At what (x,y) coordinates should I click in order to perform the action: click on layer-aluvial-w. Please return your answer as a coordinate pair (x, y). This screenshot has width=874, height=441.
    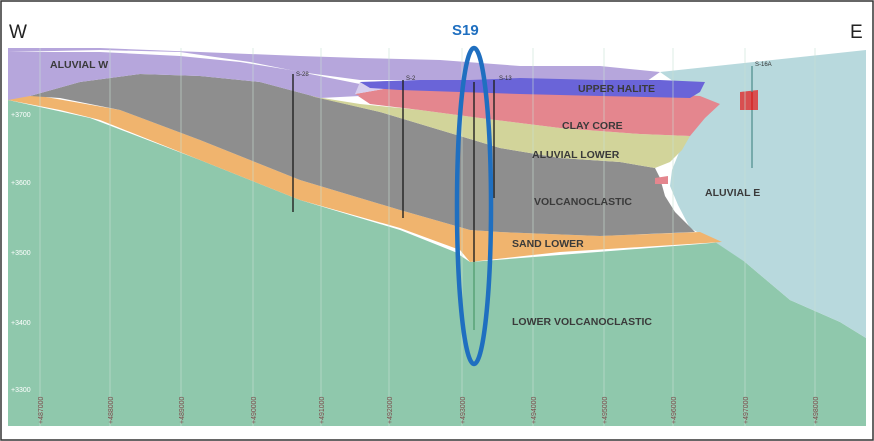
    Looking at the image, I should click on (334, 67).